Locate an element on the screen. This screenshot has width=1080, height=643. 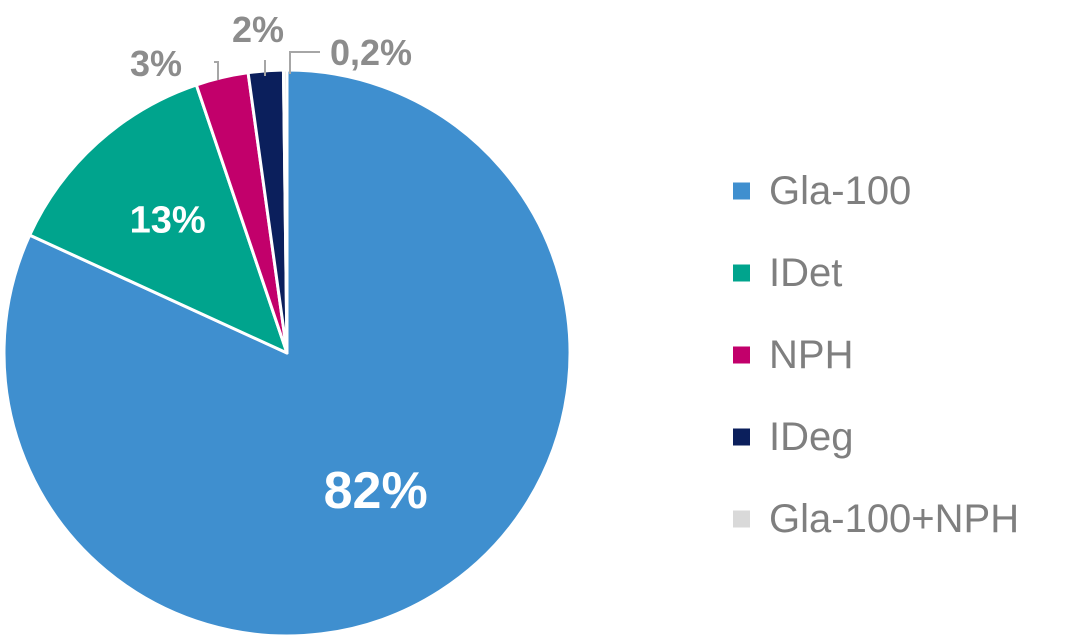
legend-item-ideg: IDeg is located at coordinates (793, 437).